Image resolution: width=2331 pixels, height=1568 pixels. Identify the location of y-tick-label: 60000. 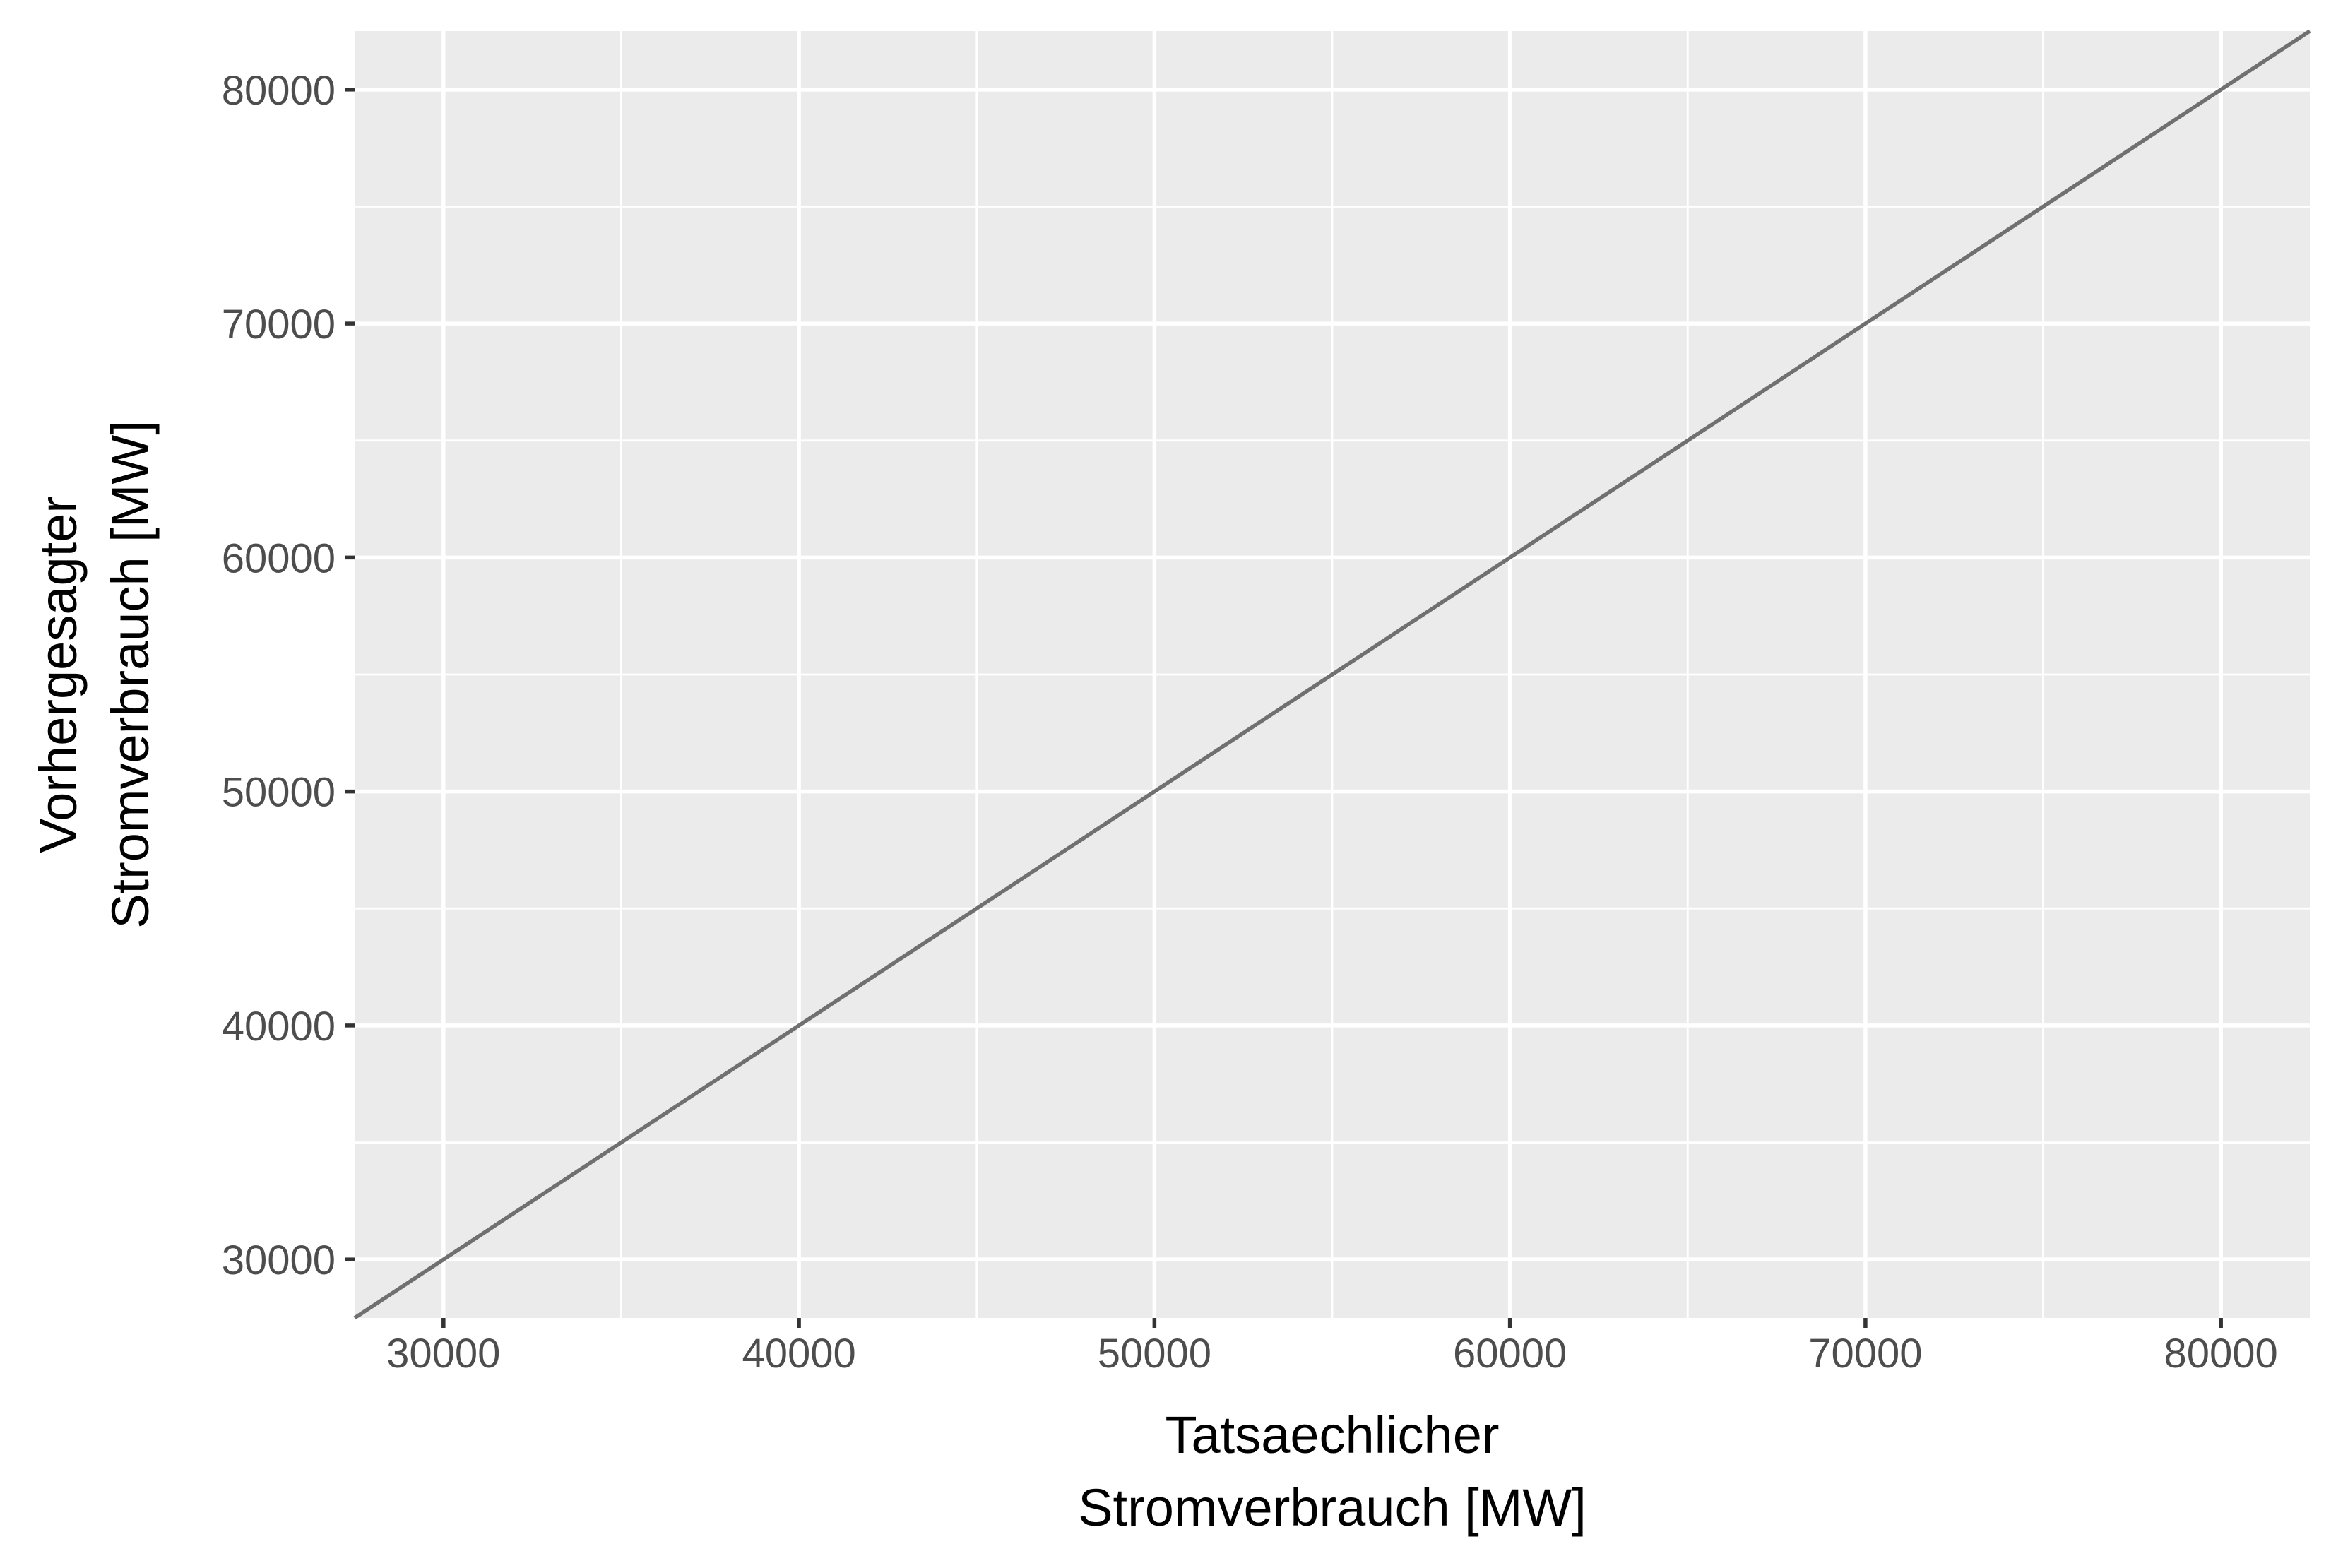
(279, 558).